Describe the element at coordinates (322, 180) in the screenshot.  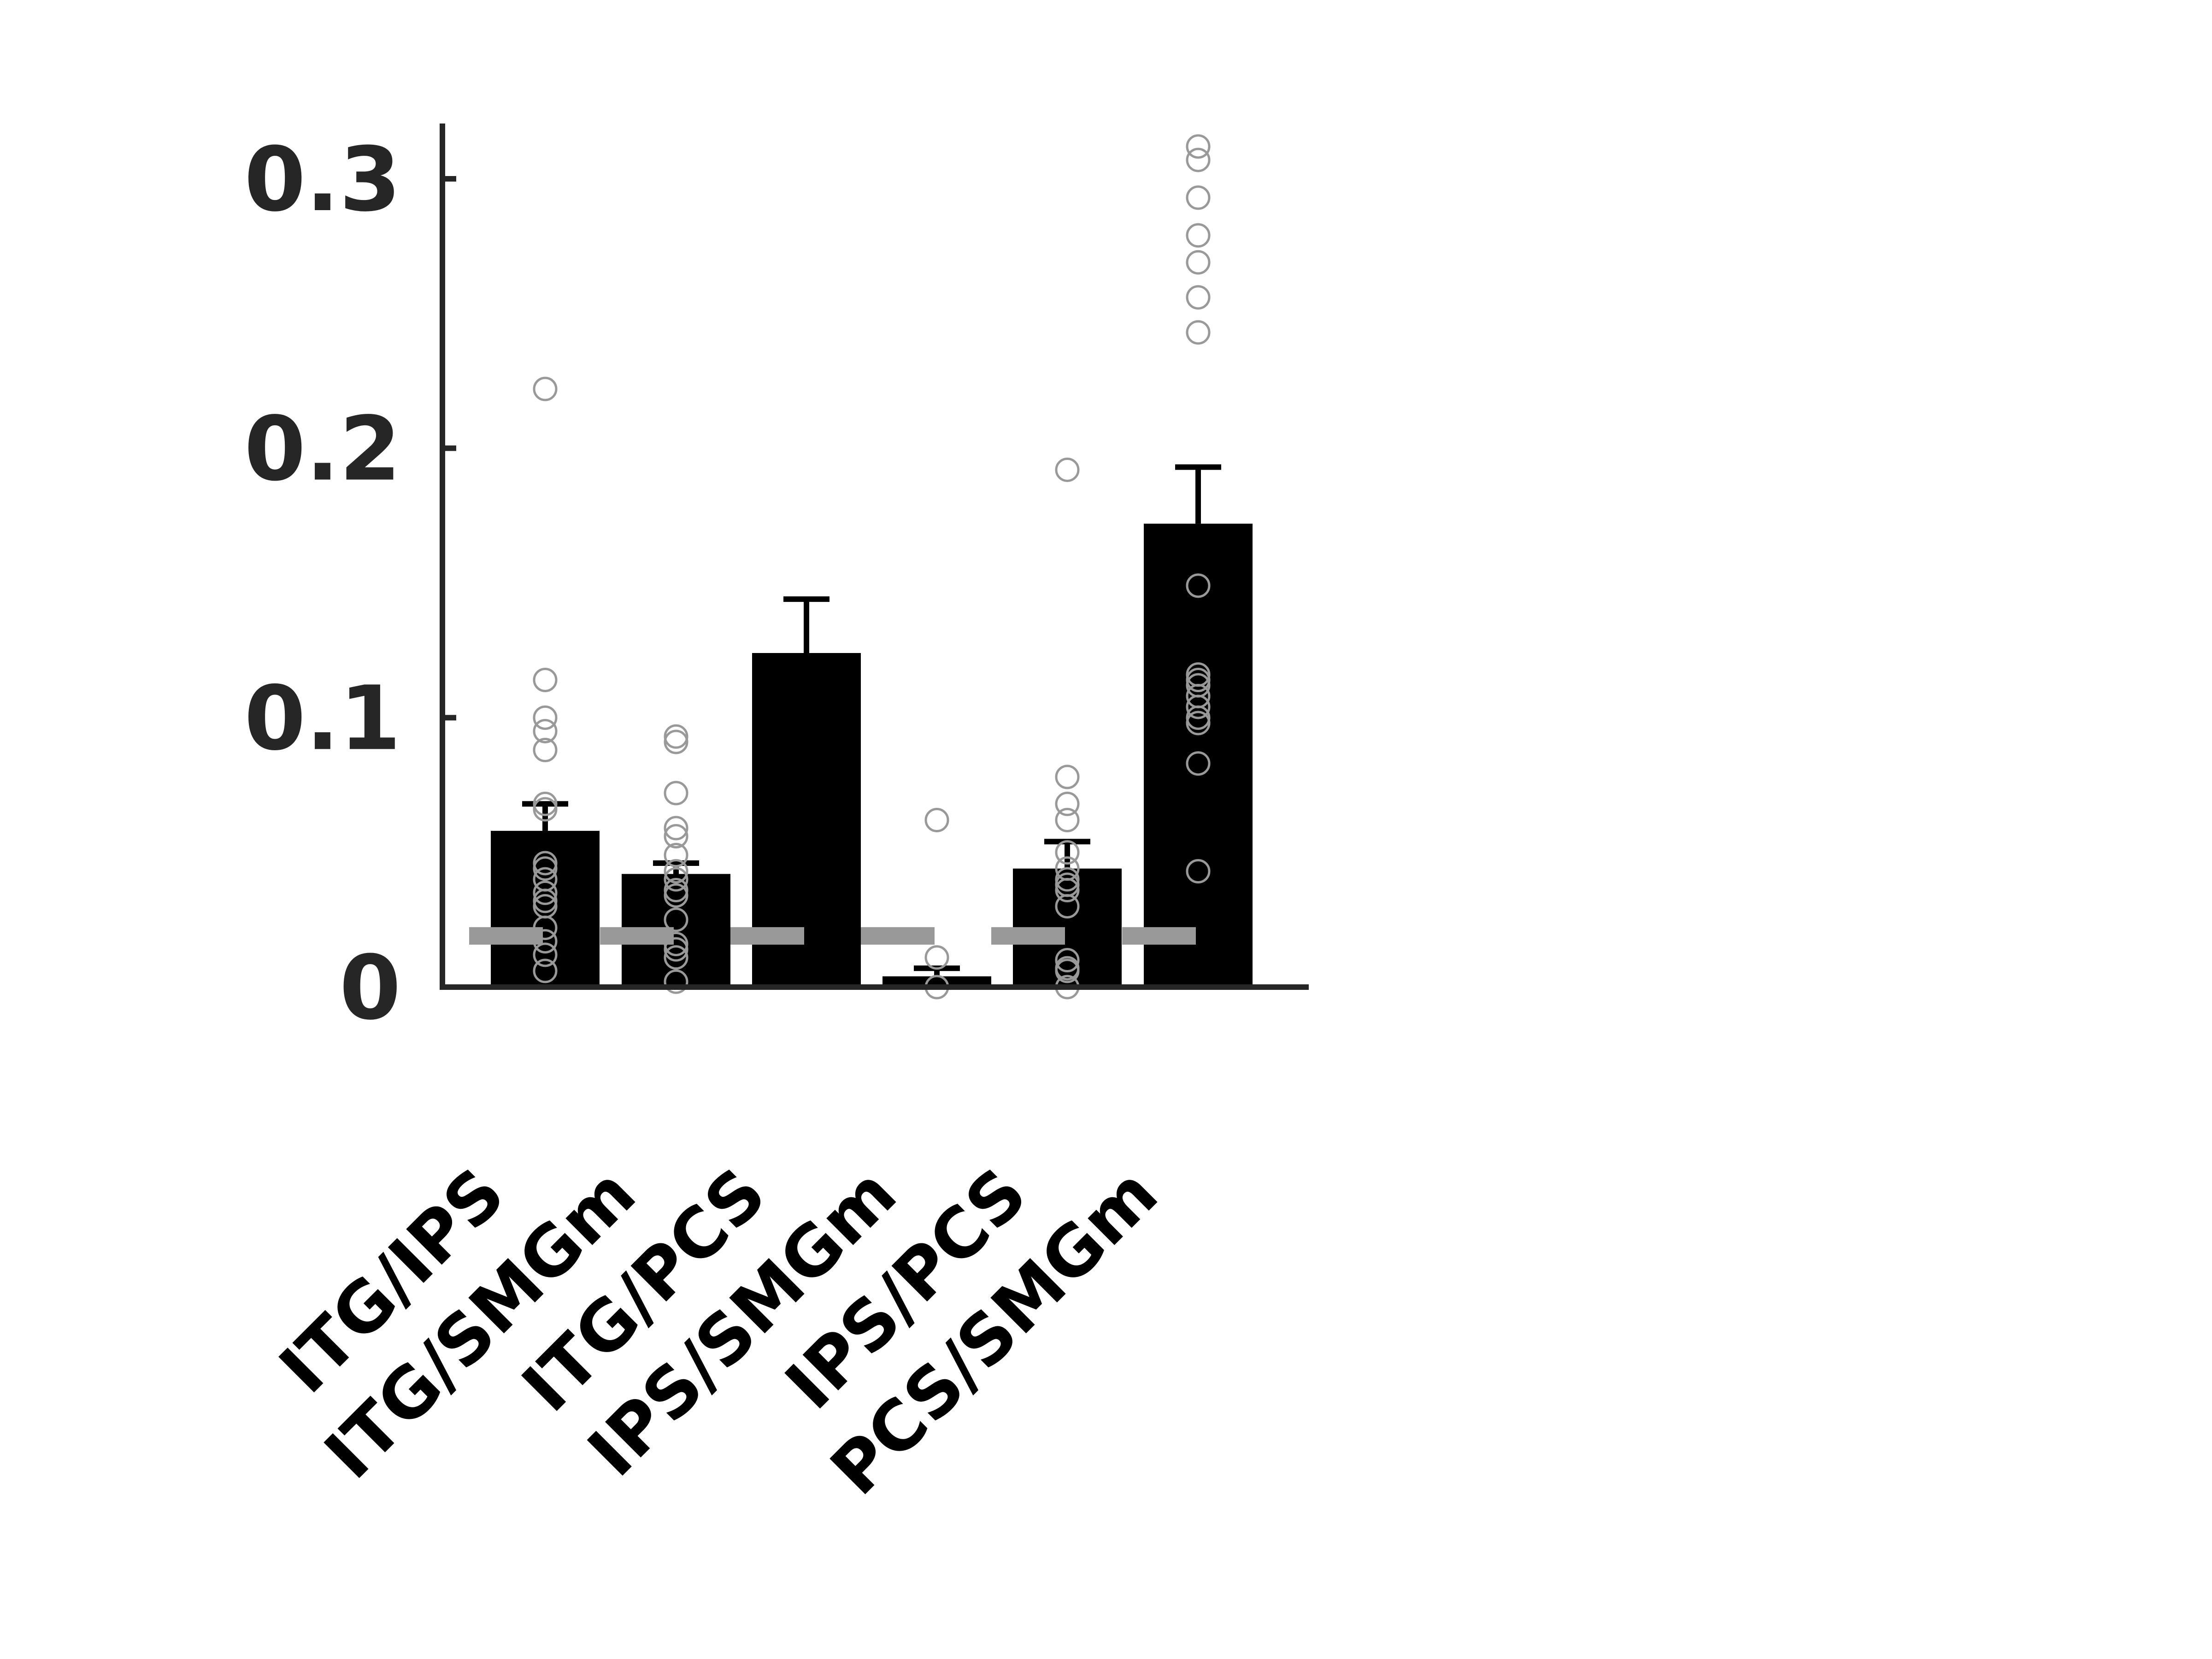
I see `y-tick-label-3: 0.3` at that location.